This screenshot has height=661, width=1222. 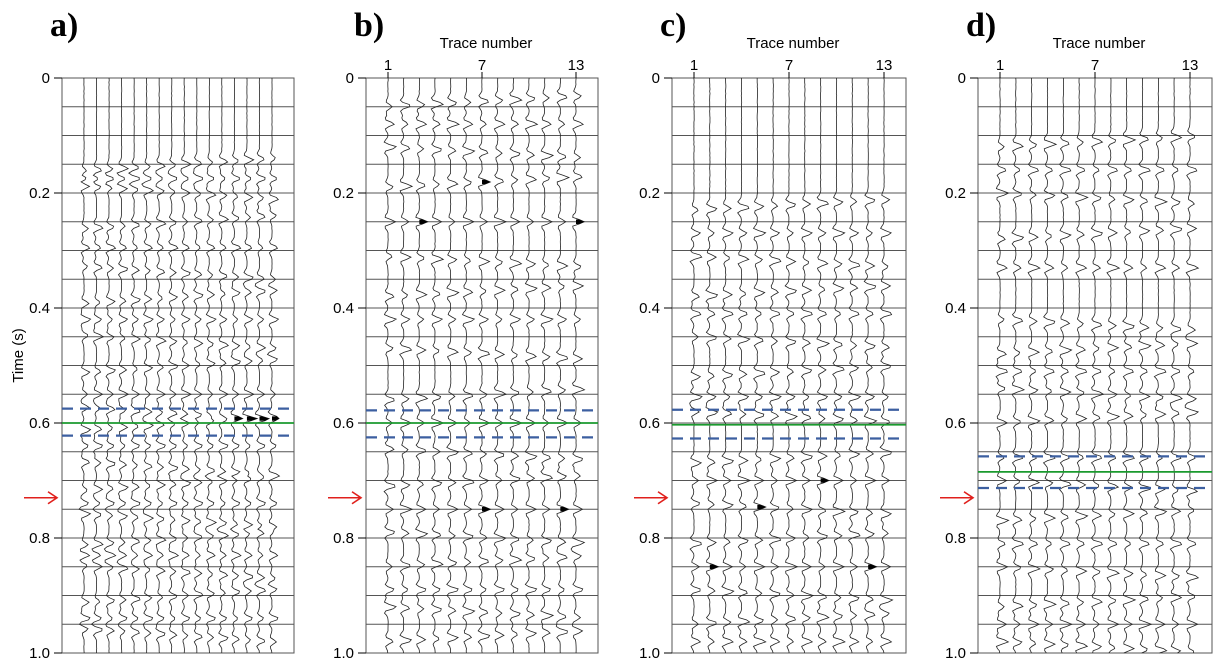 I want to click on panel-label: d), so click(x=981, y=25).